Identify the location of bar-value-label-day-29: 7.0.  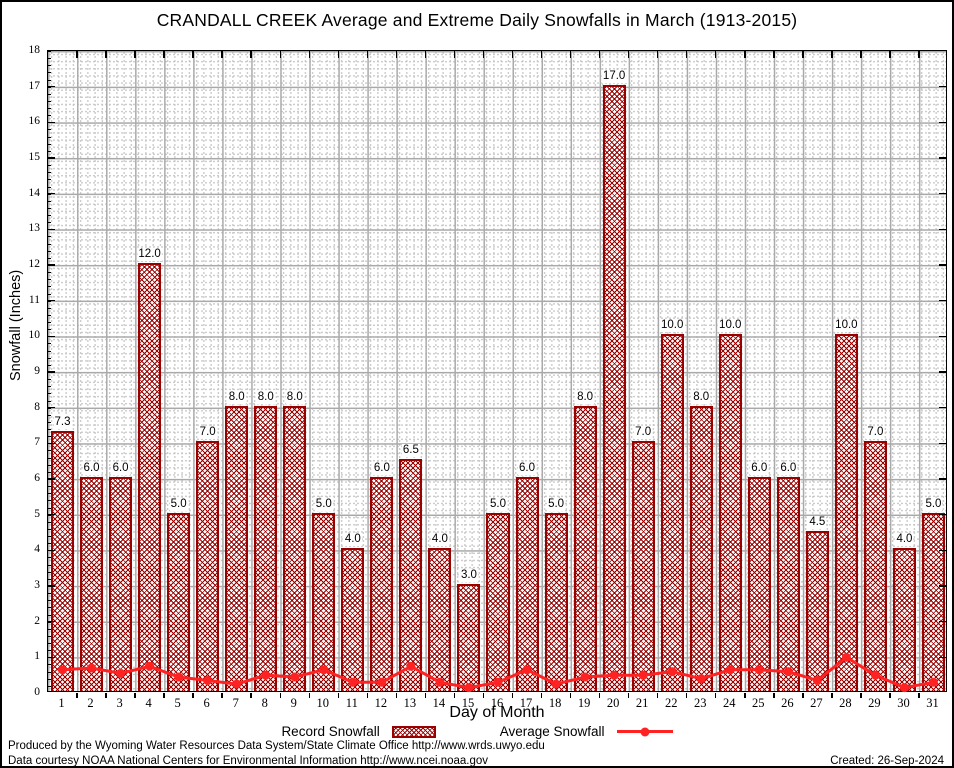
(875, 433).